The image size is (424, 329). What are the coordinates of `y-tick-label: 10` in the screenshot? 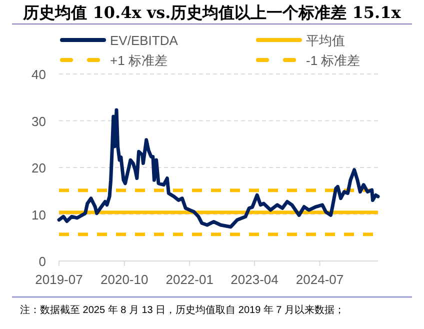 It's located at (39, 214).